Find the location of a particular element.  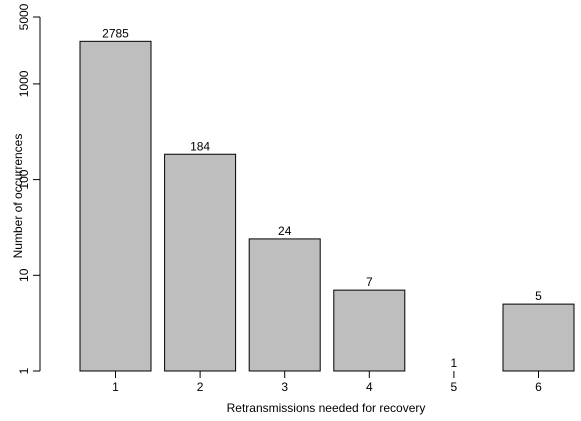

y-tick-label: 100 is located at coordinates (24, 179).